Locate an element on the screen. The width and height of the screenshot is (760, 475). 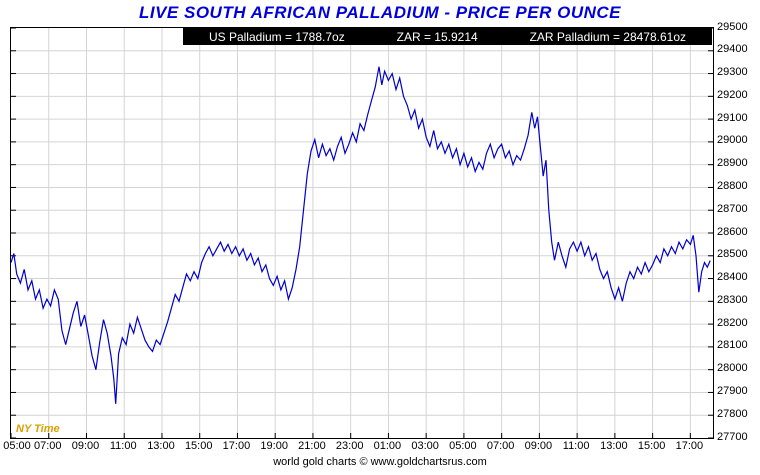
quote-us-palladium: US Palladium = 1788.7oz is located at coordinates (276, 36).